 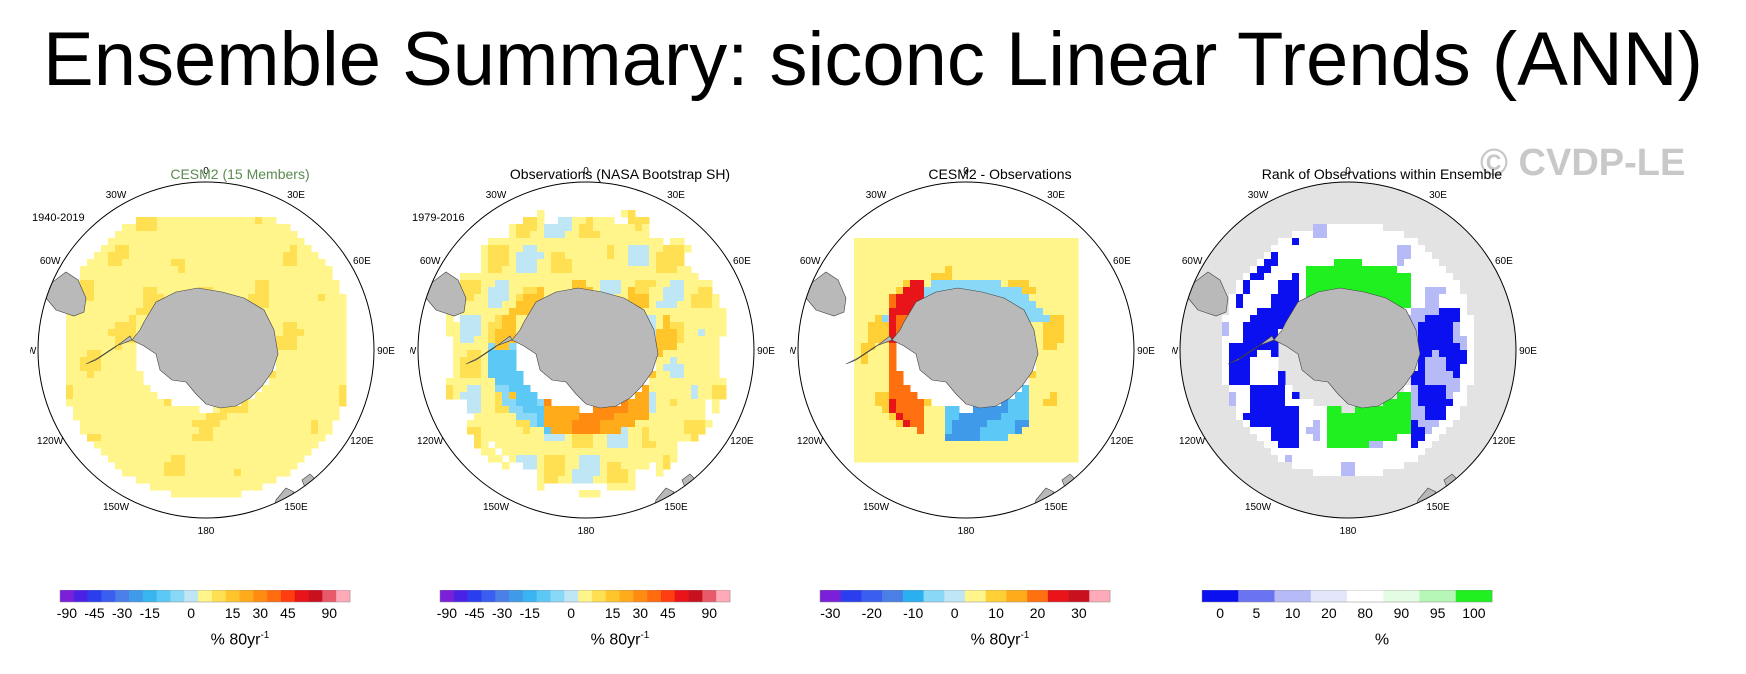 I want to click on period-label: 1940-2019, so click(x=58, y=218).